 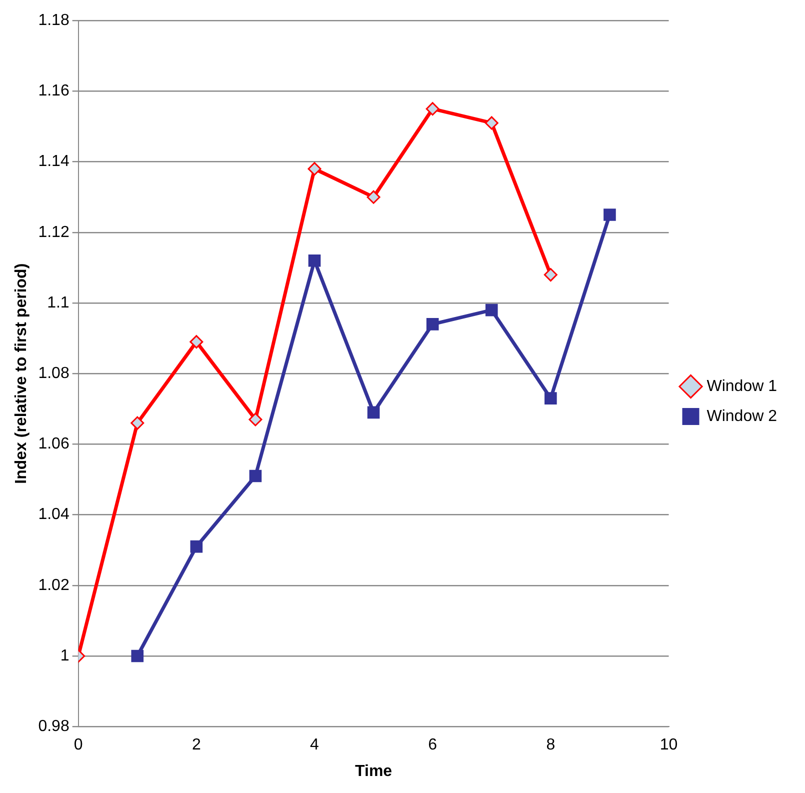 I want to click on legend-label: Window 2, so click(x=742, y=416).